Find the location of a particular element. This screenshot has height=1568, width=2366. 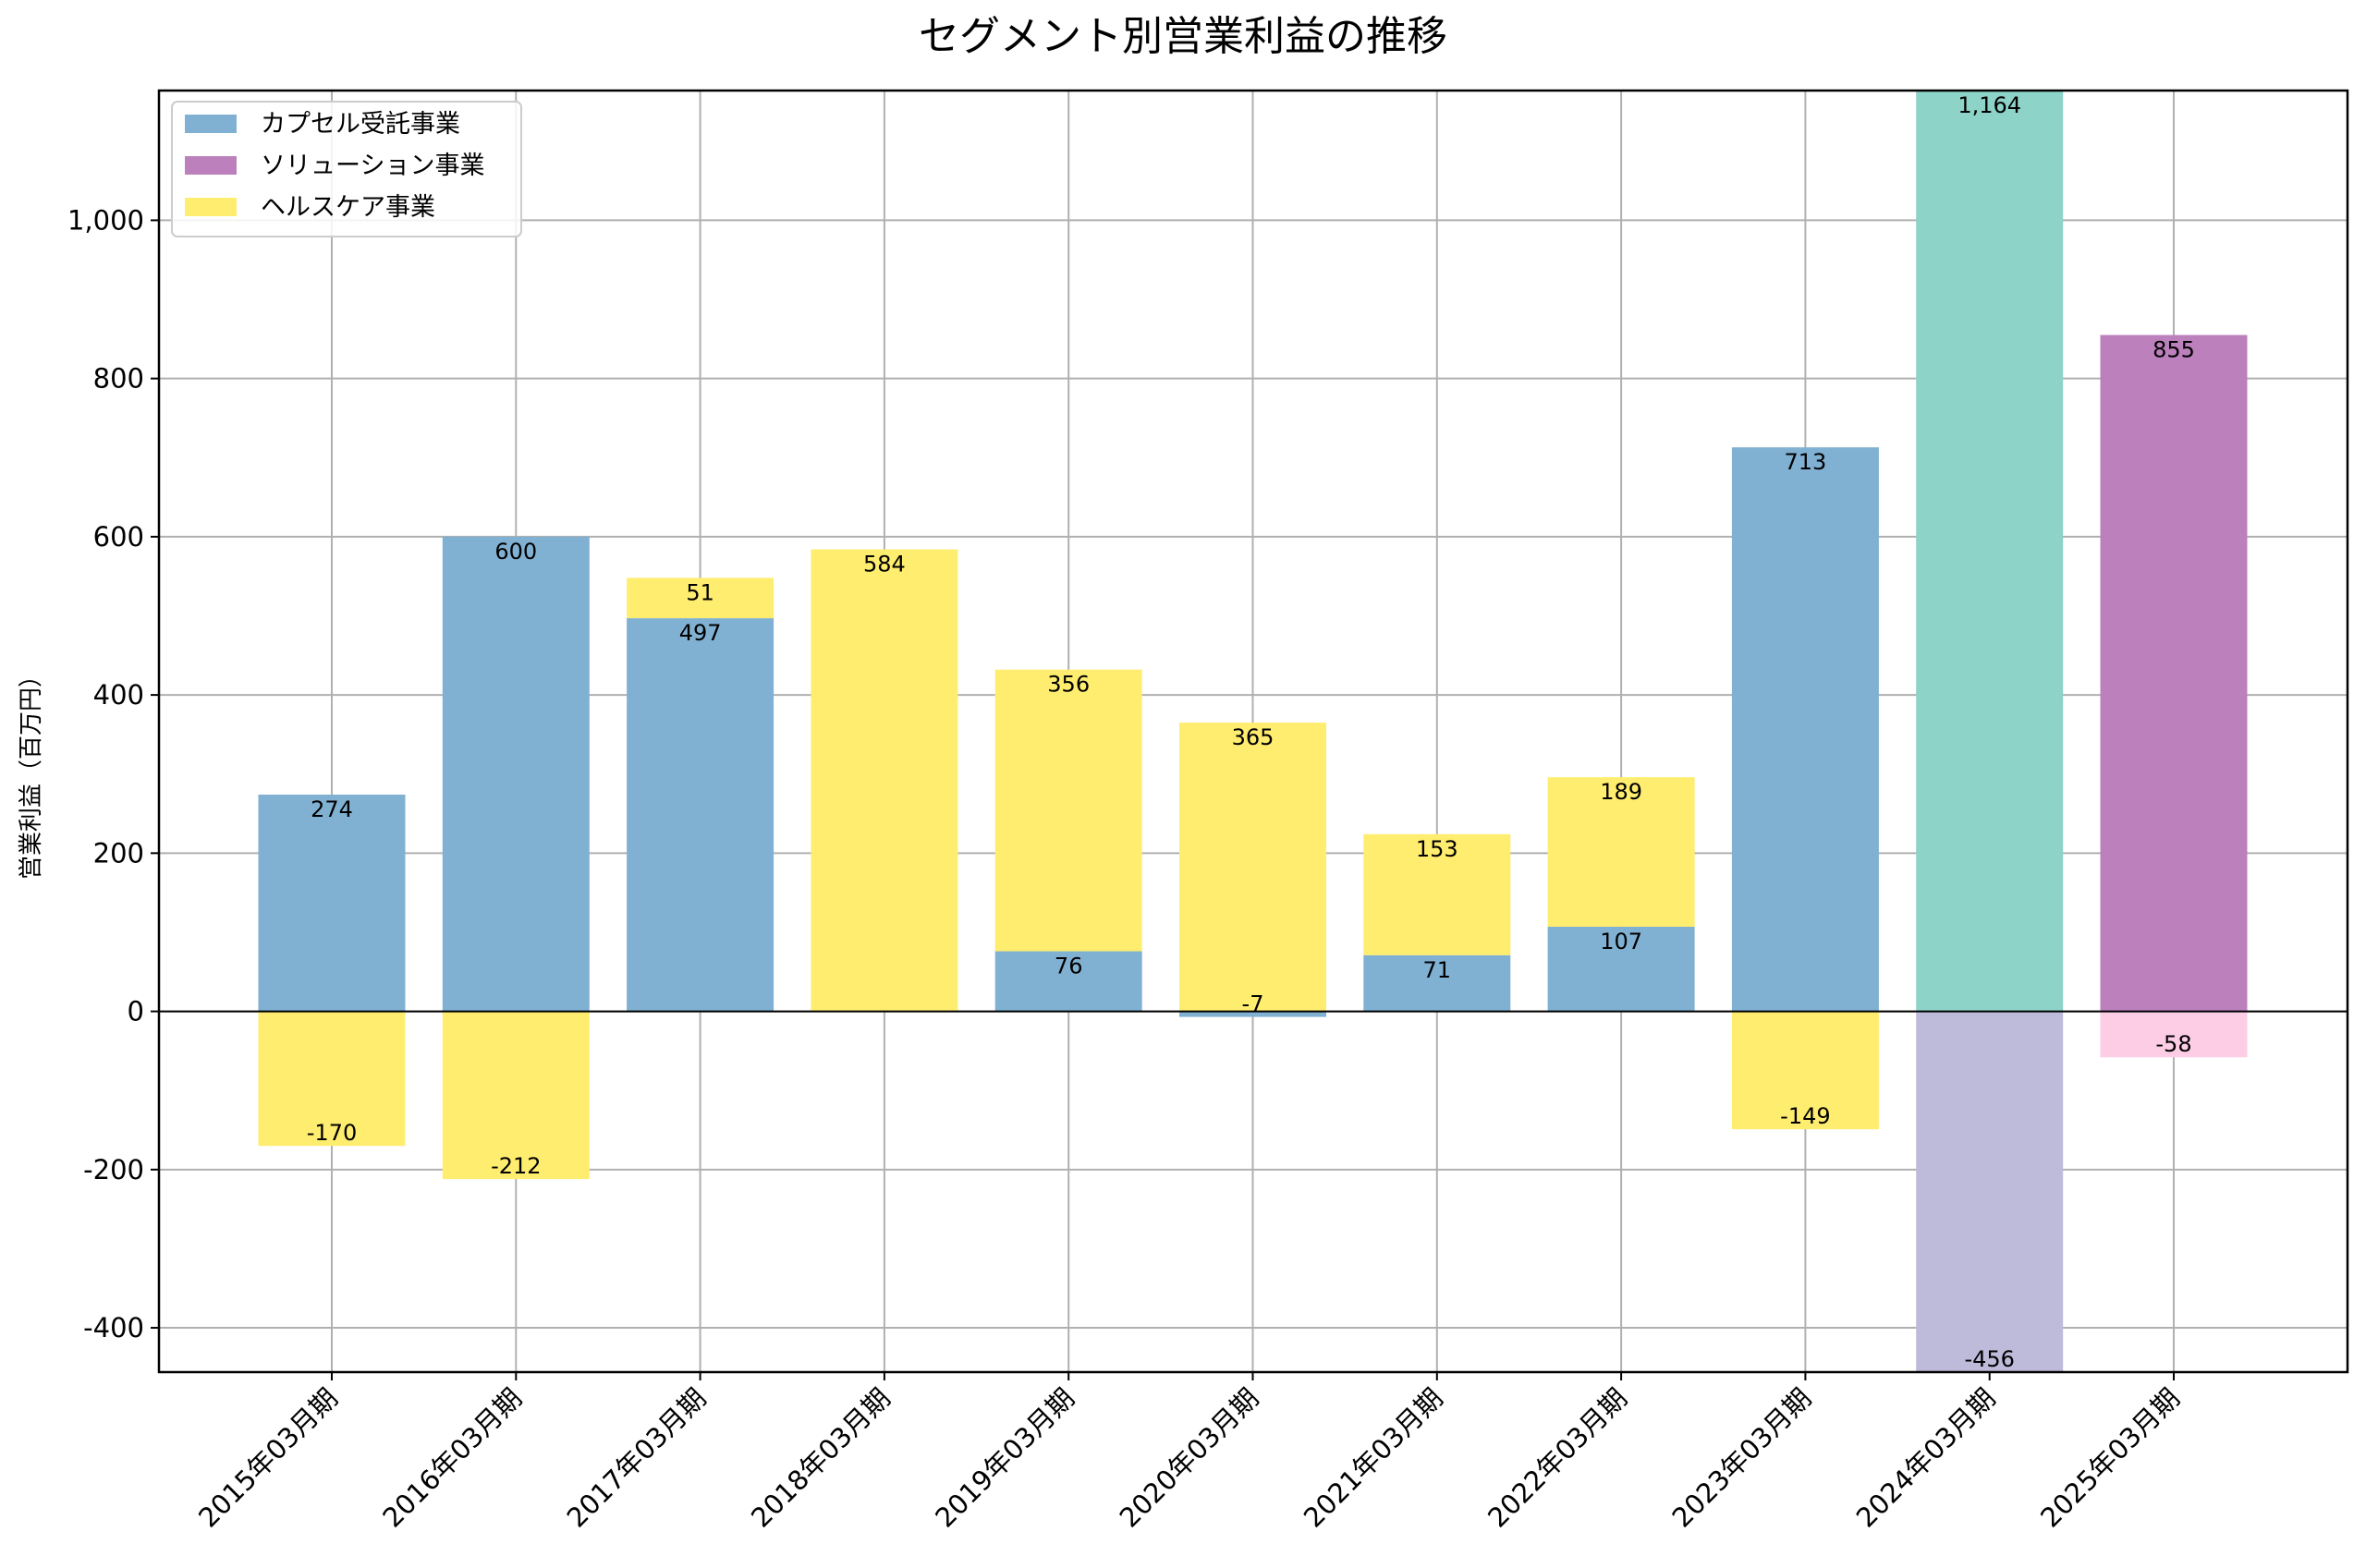

data-label: 274 is located at coordinates (332, 809).